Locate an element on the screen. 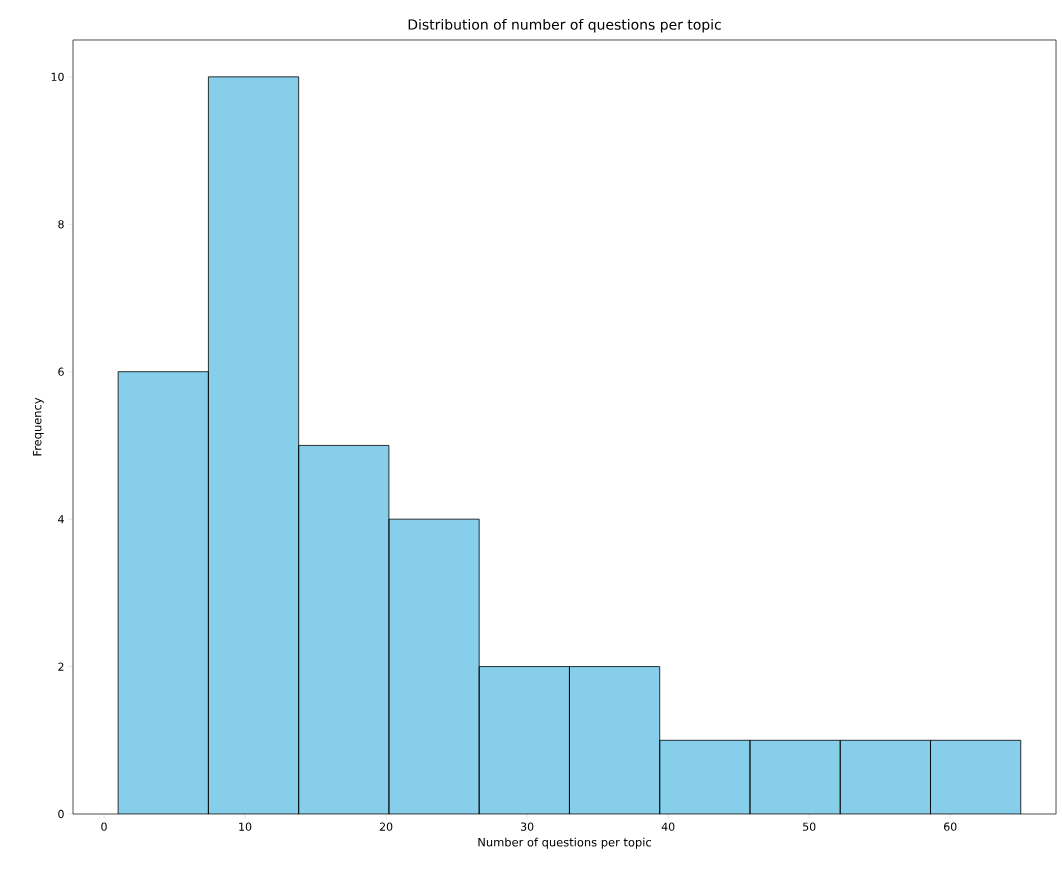 This screenshot has height=871, width=1062. chart-title: Distribution of number of questions per topic is located at coordinates (564, 26).